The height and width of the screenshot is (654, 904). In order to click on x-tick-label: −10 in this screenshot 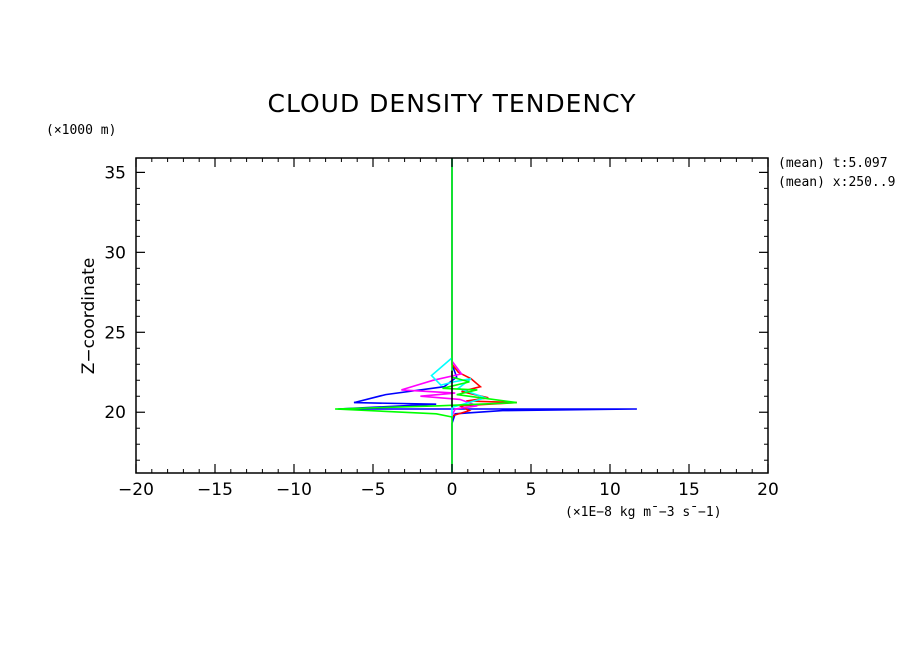, I will do `click(294, 490)`.